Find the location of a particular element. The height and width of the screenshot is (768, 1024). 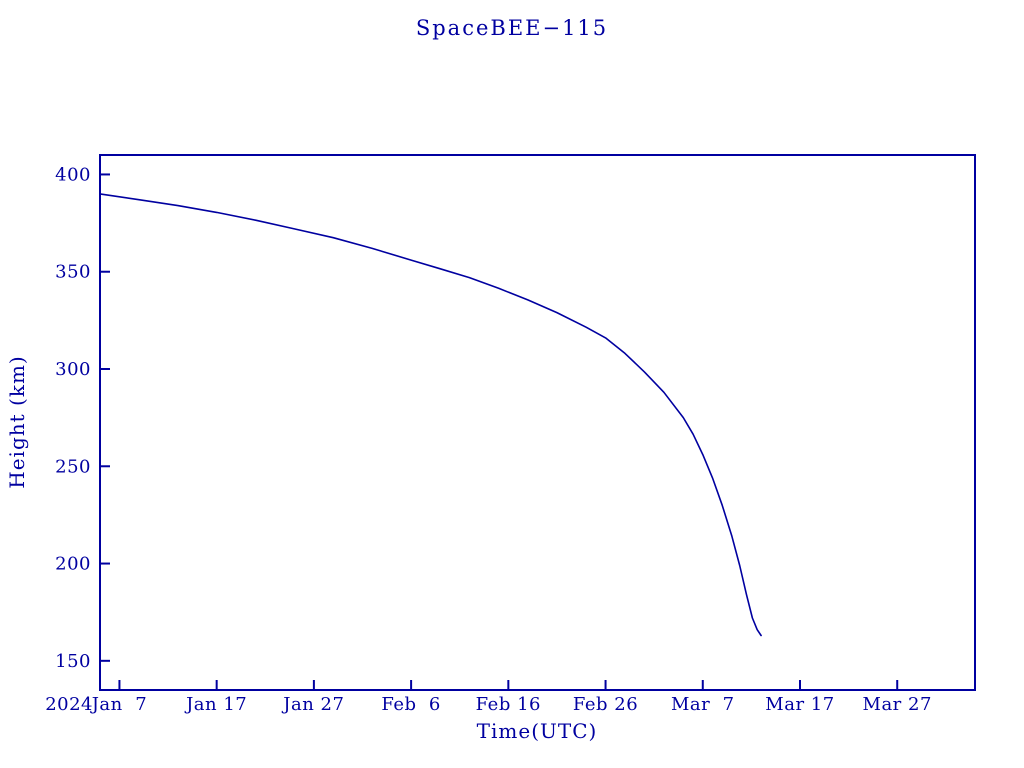

x-axis-year-label: 2024 is located at coordinates (69, 704).